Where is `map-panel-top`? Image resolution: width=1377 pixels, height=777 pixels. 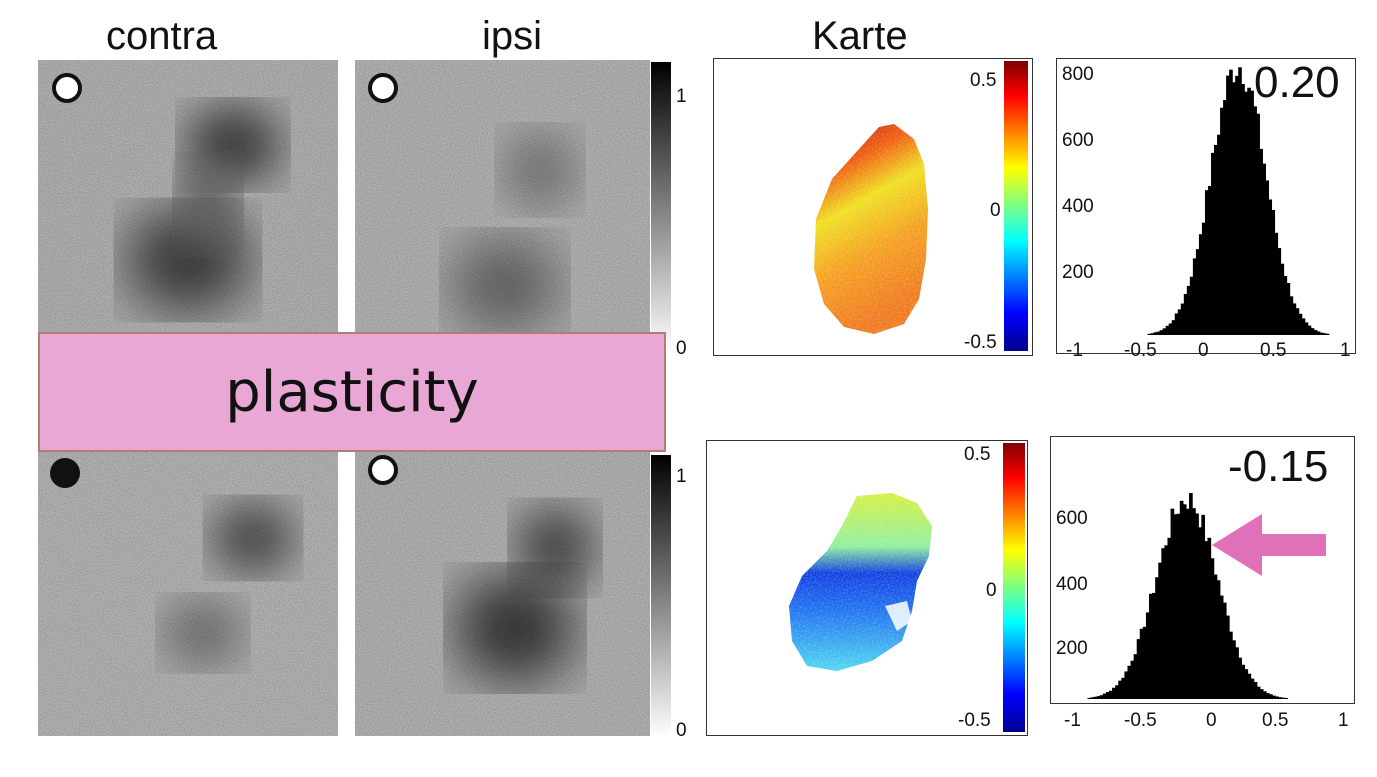 map-panel-top is located at coordinates (873, 207).